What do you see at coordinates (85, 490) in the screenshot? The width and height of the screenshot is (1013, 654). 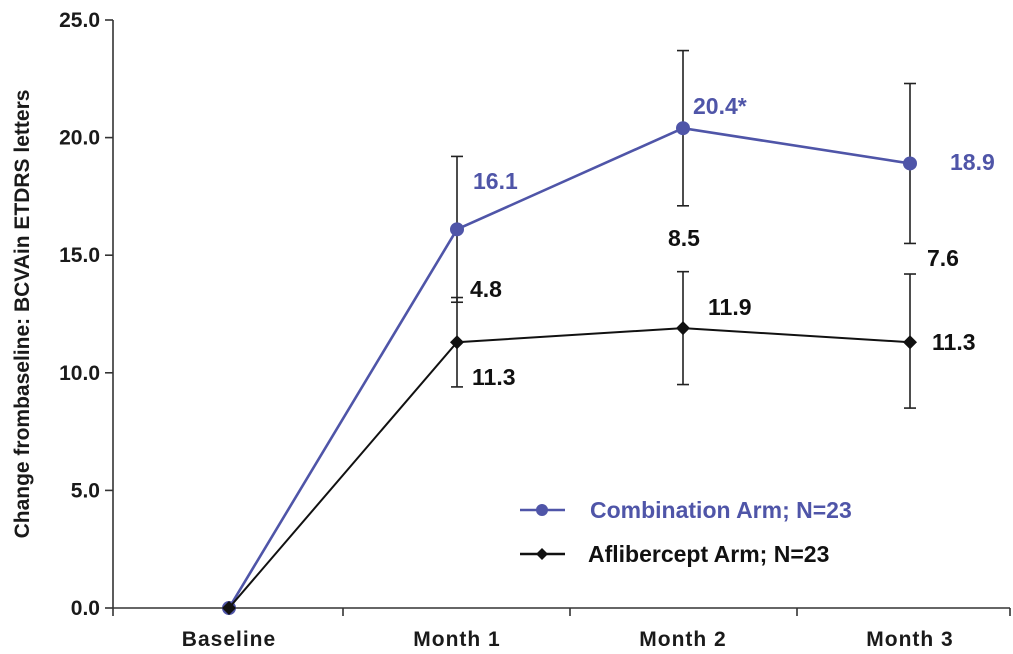 I see `y-tick-label: 5.0` at bounding box center [85, 490].